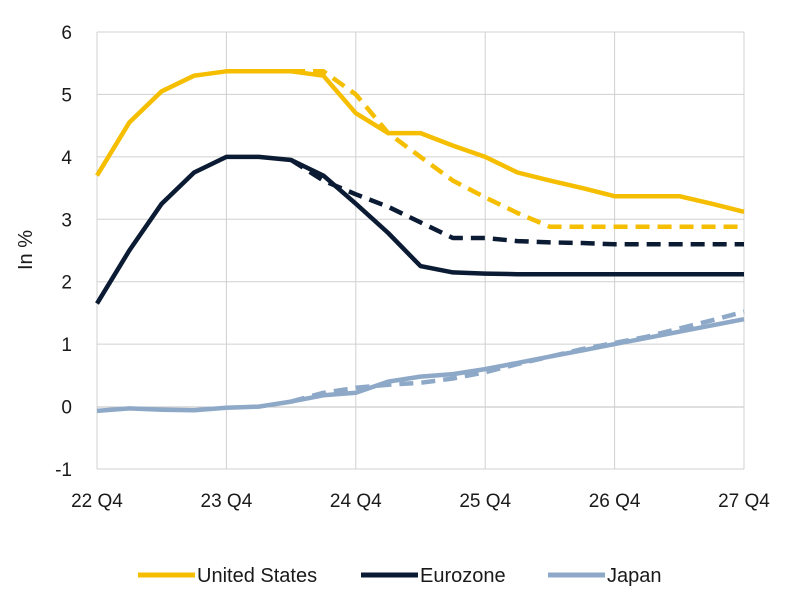 The image size is (800, 595). I want to click on y-tick-label: -1, so click(63, 470).